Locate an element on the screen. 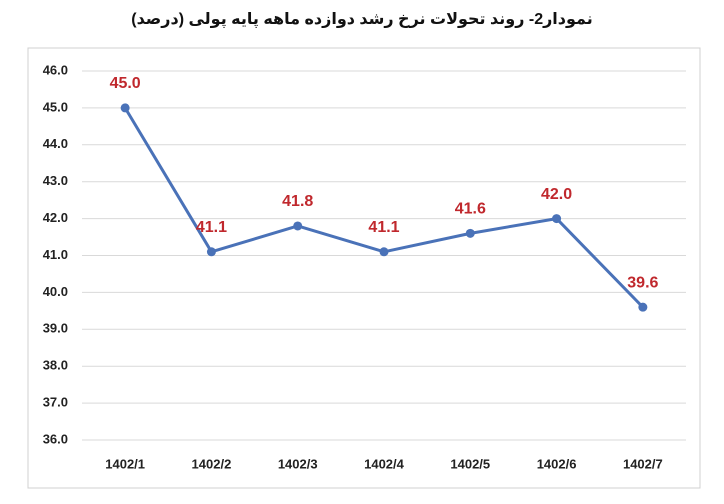 The width and height of the screenshot is (724, 504). y-tick-label: 45.0 is located at coordinates (55, 106).